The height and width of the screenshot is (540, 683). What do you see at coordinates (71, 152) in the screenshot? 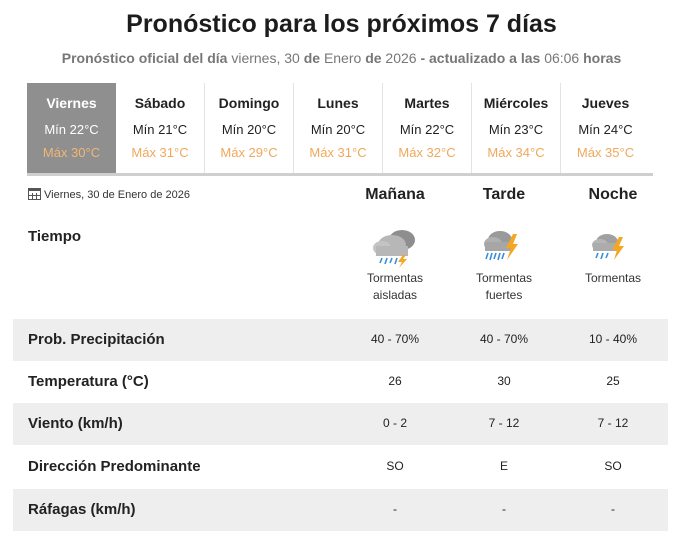
I see `day-max-temp: Máx 30°C` at bounding box center [71, 152].